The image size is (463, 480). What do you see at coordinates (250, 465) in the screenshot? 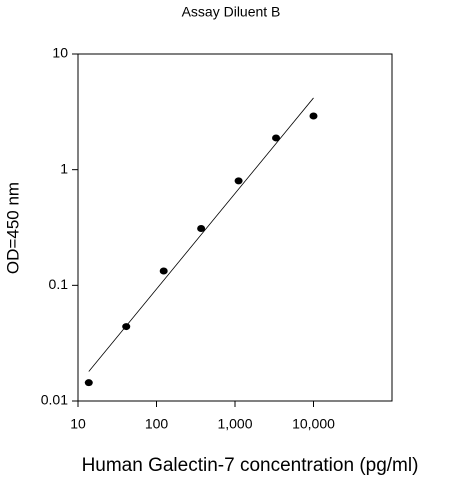
I see `x-axis-label: Human Galectin-7 concentration (pg/ml)` at bounding box center [250, 465].